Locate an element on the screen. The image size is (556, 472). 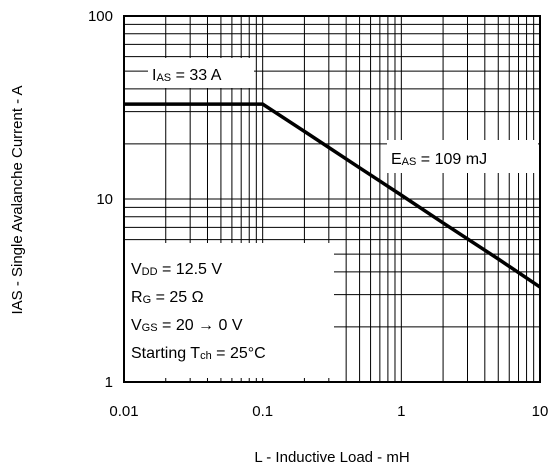
x-tick-label: 0.1 is located at coordinates (262, 411).